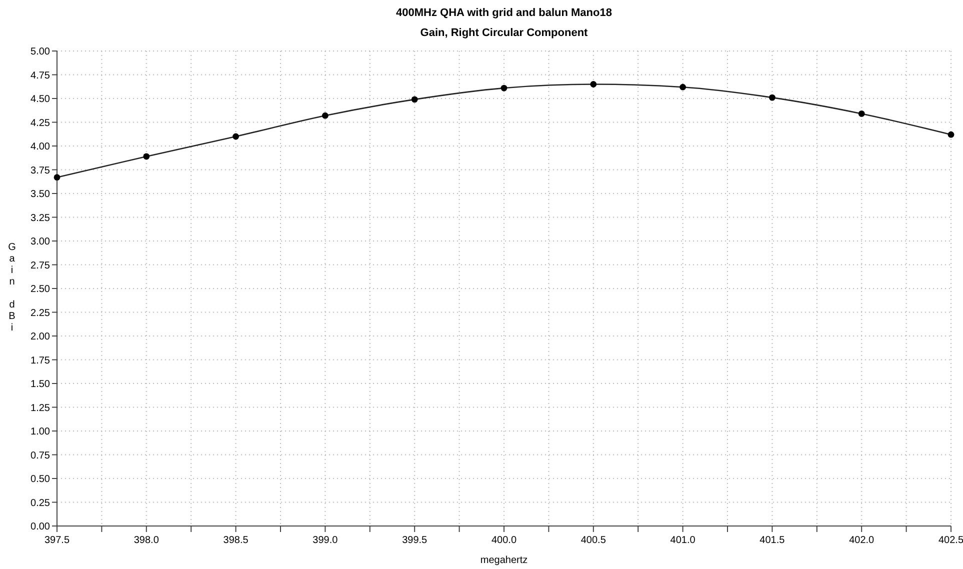  Describe the element at coordinates (325, 540) in the screenshot. I see `x-tick-label: 399.0` at that location.